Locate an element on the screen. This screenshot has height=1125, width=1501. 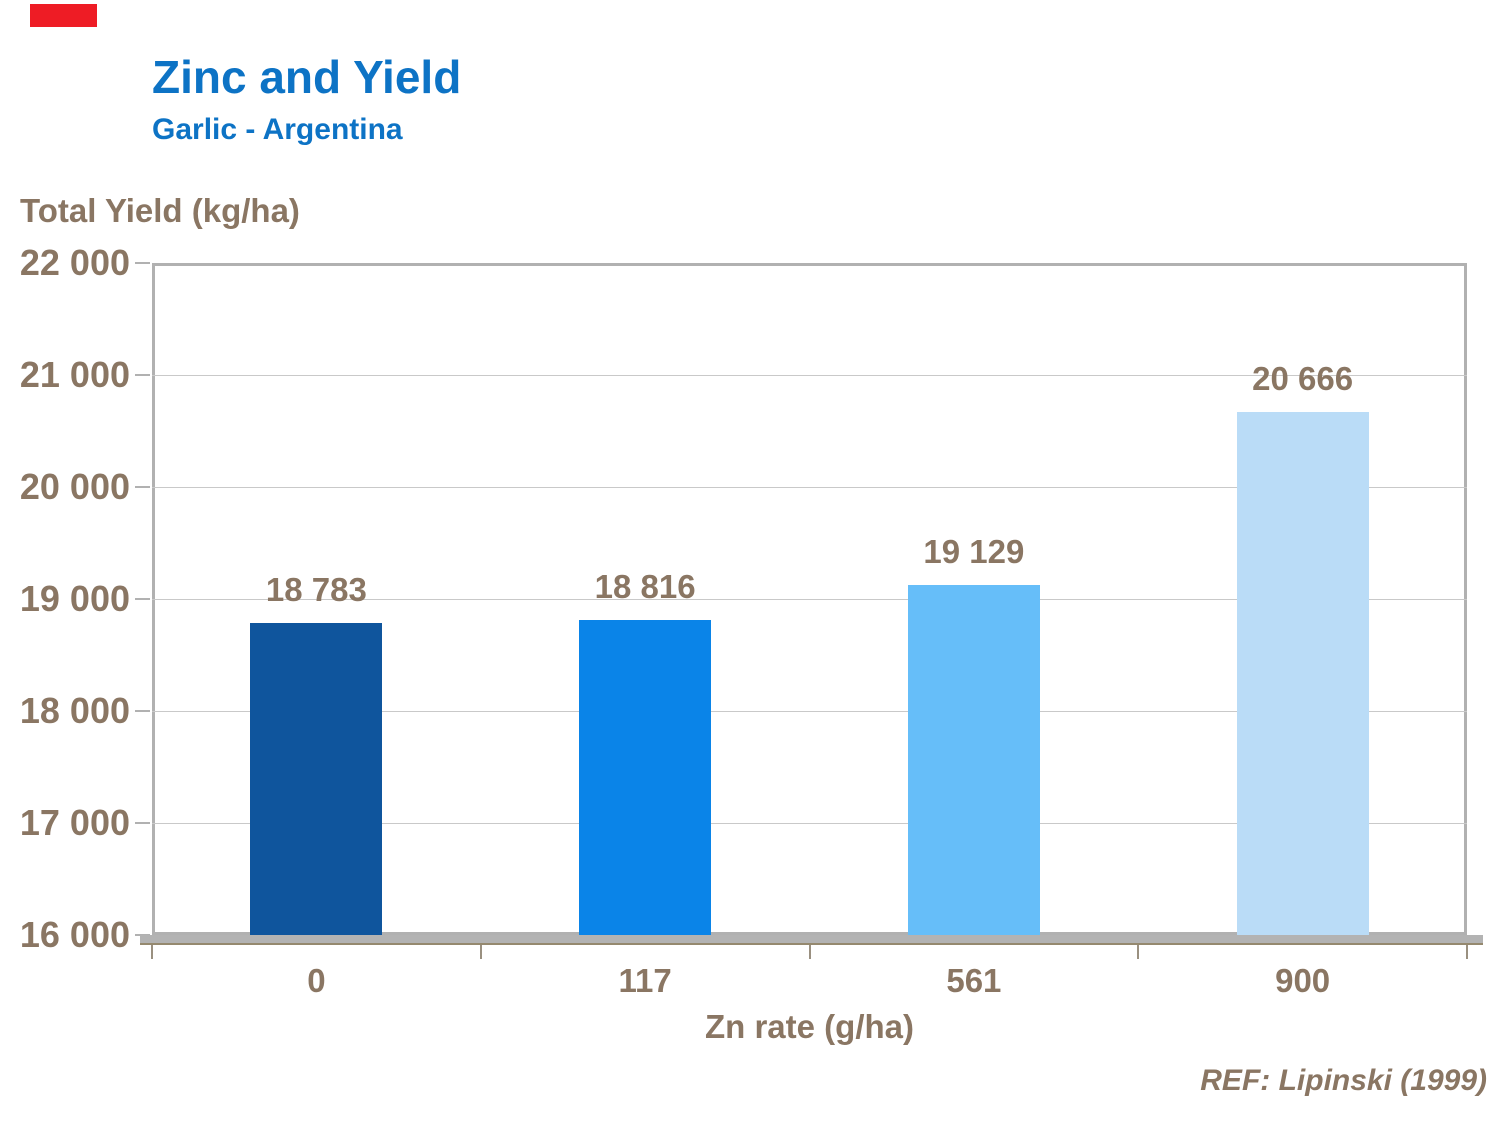
y-tick-label: 21 000 is located at coordinates (74, 374).